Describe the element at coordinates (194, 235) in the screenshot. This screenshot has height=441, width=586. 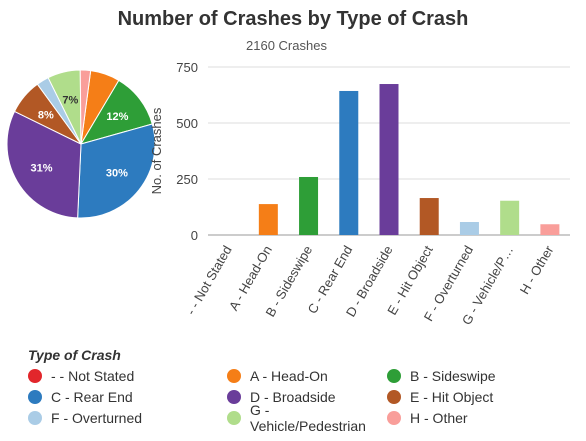
I see `y-tick-label: 0` at that location.